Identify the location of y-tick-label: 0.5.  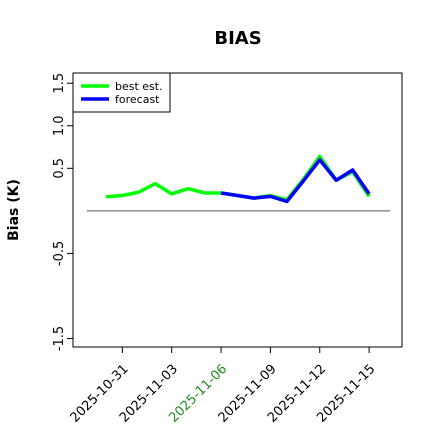
(59, 168).